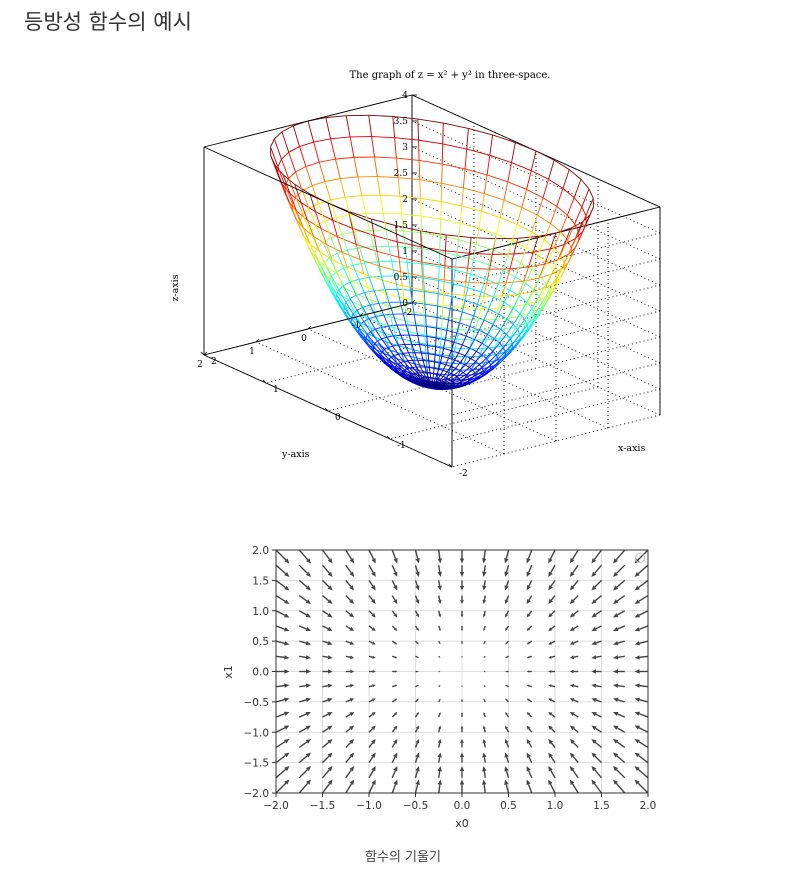  What do you see at coordinates (536, 203) in the screenshot?
I see `back-wall-gridline` at bounding box center [536, 203].